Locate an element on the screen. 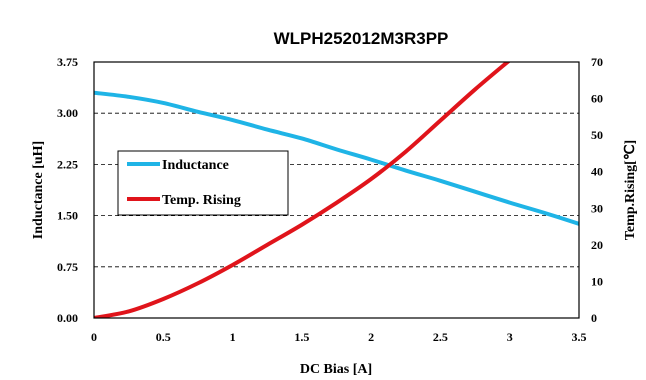 The width and height of the screenshot is (646, 380). y2-tick-label: 40 is located at coordinates (597, 172).